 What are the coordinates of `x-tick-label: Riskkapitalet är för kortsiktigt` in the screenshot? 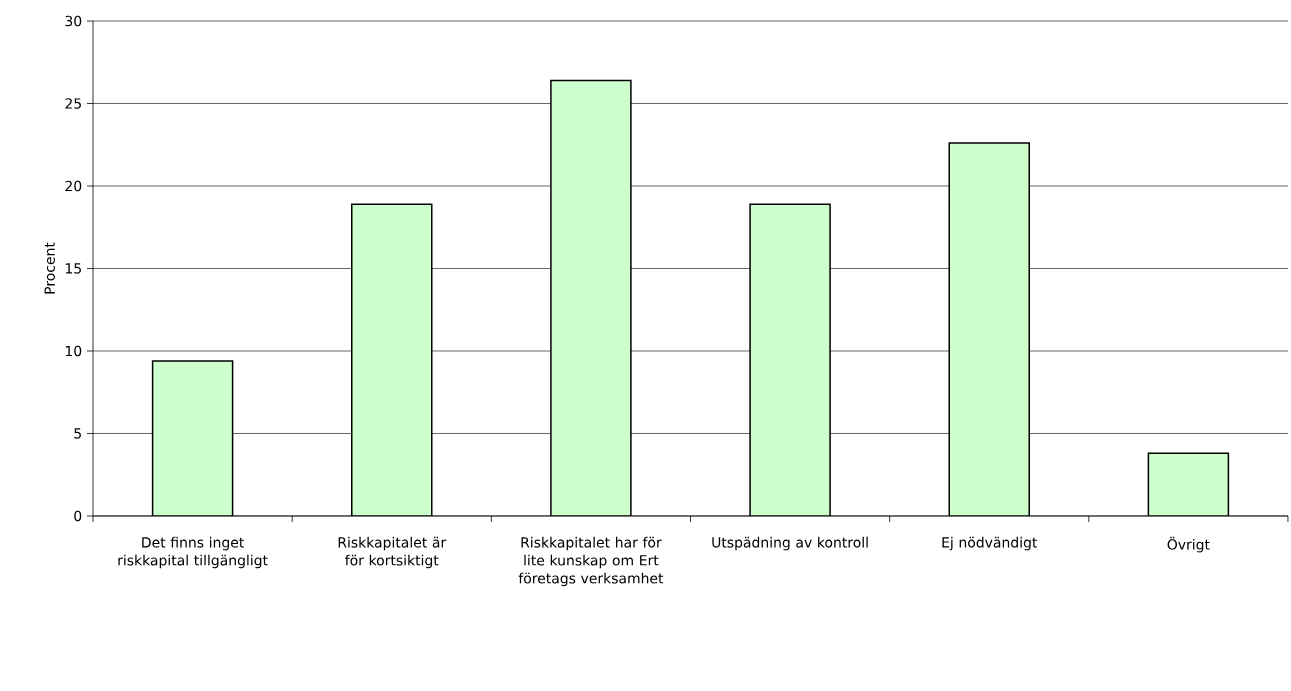 It's located at (392, 552).